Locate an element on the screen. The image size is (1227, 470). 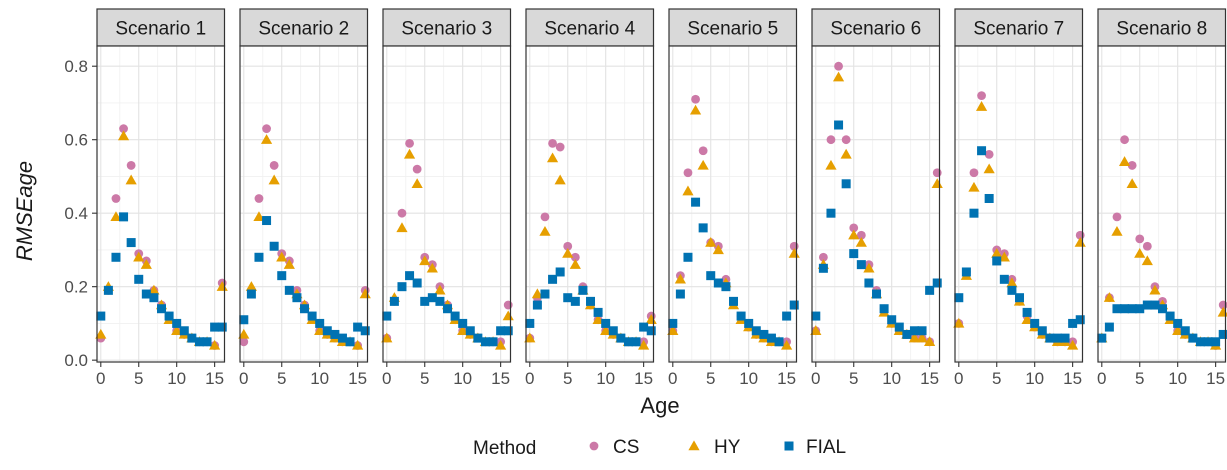
y-tick-label: 0.2 is located at coordinates (76, 287).